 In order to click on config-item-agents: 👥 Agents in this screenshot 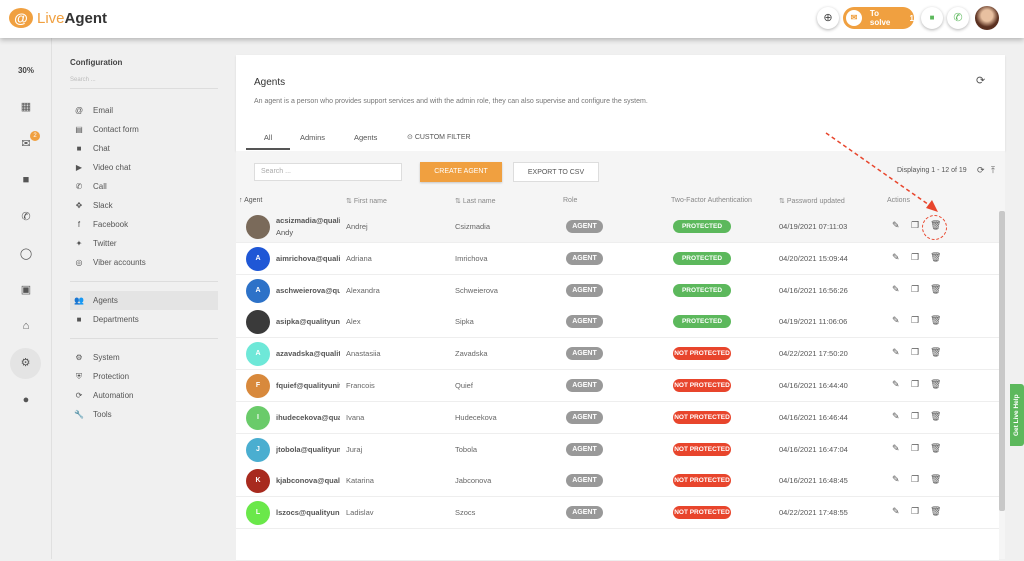, I will do `click(144, 300)`.